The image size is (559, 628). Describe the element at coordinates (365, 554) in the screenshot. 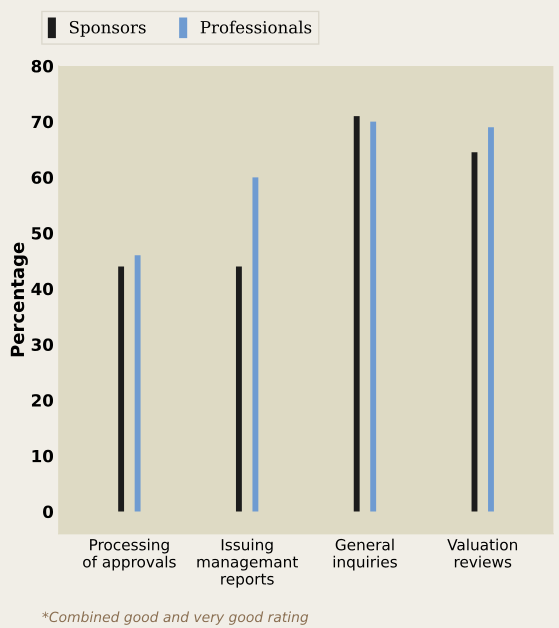

I see `x-tick-label: General inquiries` at that location.